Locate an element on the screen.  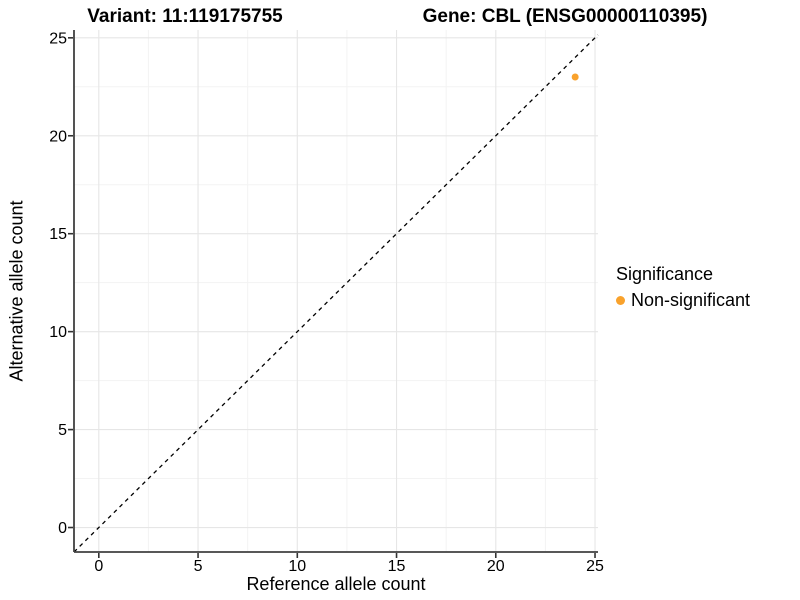
y-tick-label: 0 is located at coordinates (62, 528).